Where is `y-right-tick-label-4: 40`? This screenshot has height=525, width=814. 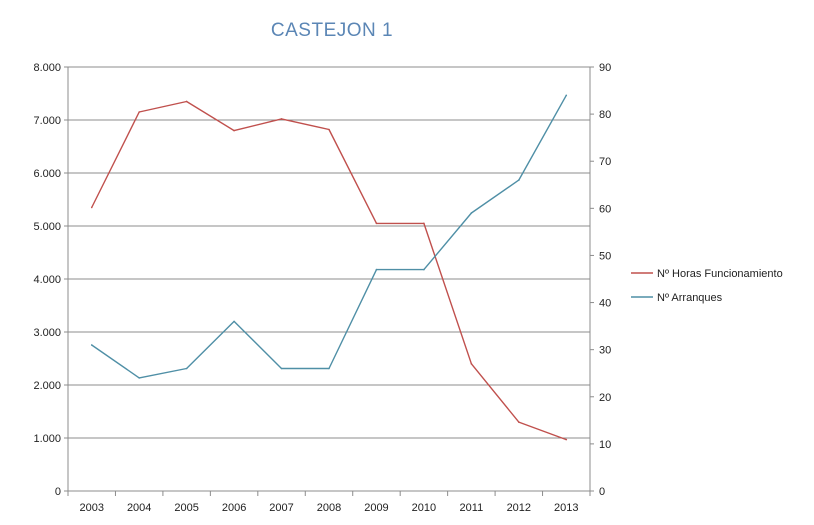
y-right-tick-label-4: 40 is located at coordinates (605, 304).